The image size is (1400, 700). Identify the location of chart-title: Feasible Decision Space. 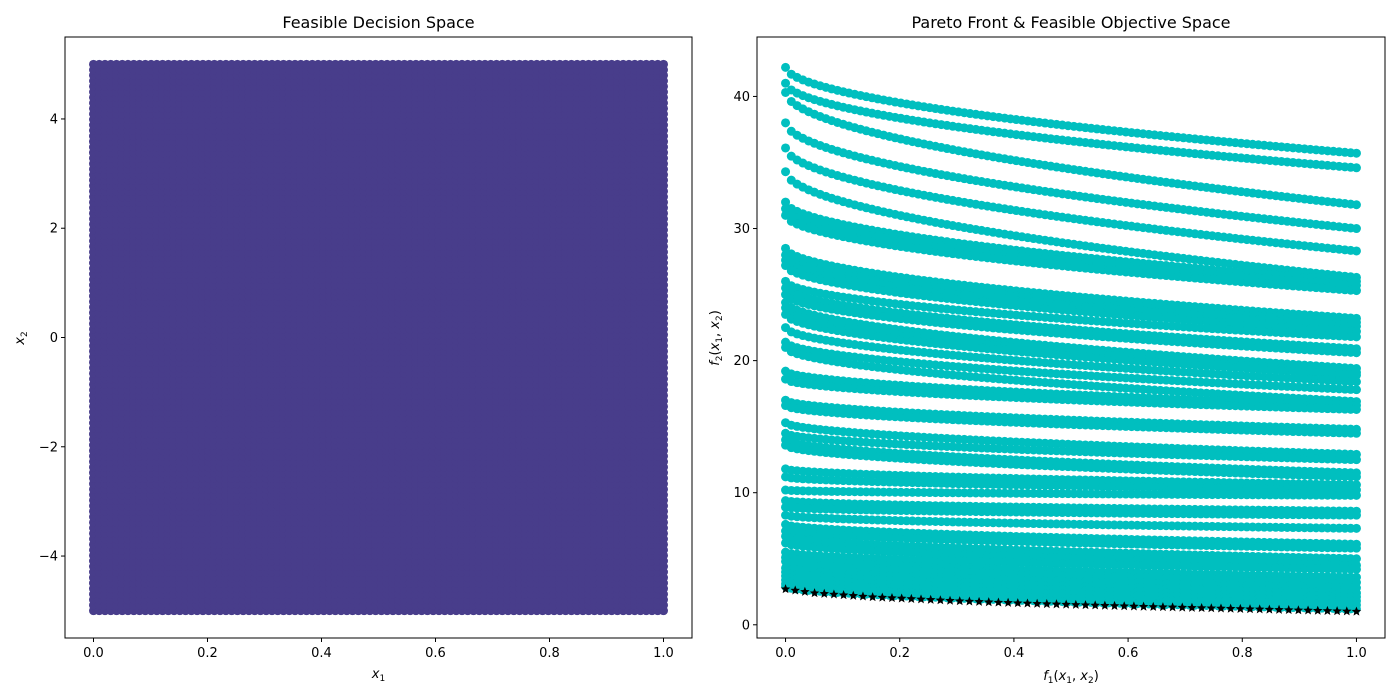
(378, 22).